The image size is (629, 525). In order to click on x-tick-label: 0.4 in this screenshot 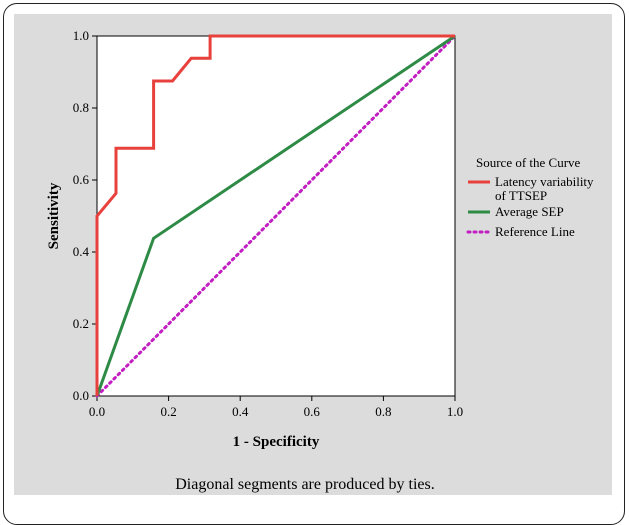, I will do `click(240, 411)`.